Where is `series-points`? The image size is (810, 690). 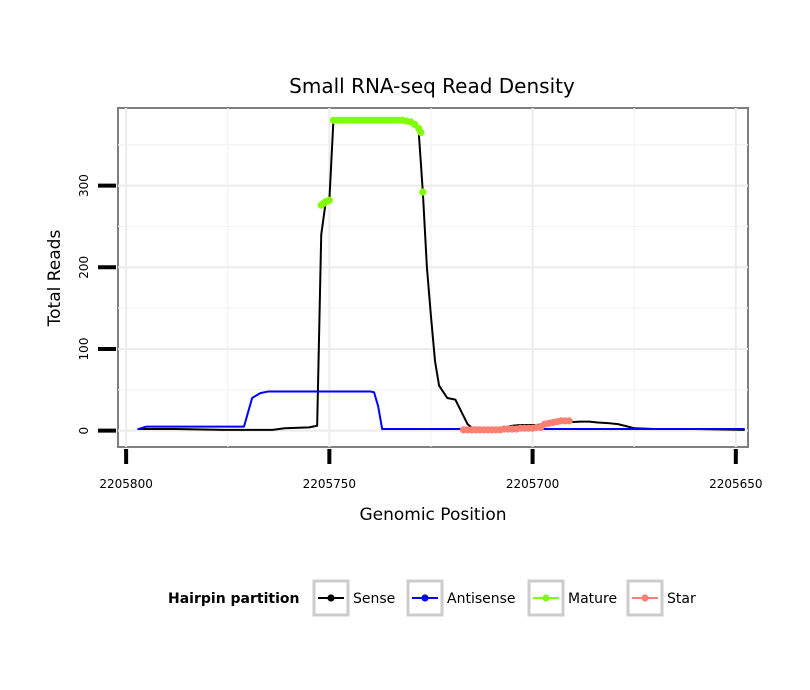 series-points is located at coordinates (445, 275).